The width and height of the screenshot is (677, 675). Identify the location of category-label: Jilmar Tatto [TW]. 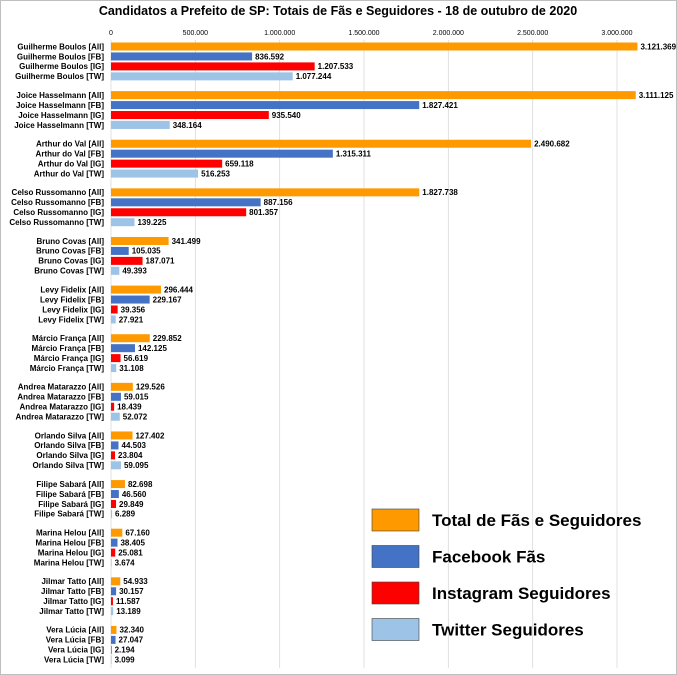
(71, 611).